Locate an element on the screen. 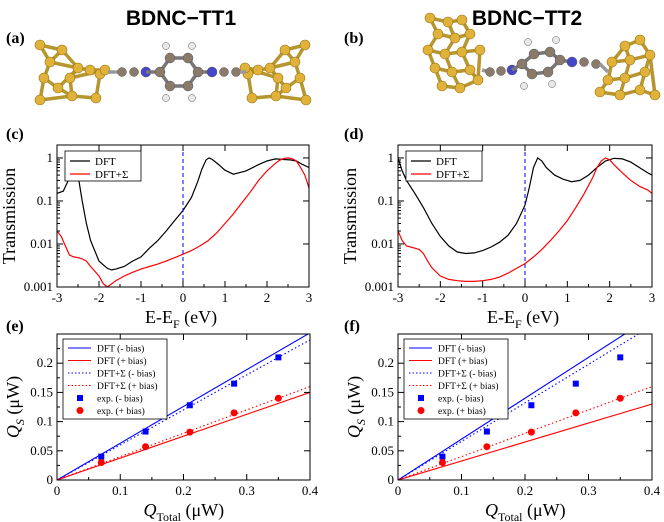  x-tick-label: -3 is located at coordinates (398, 297).